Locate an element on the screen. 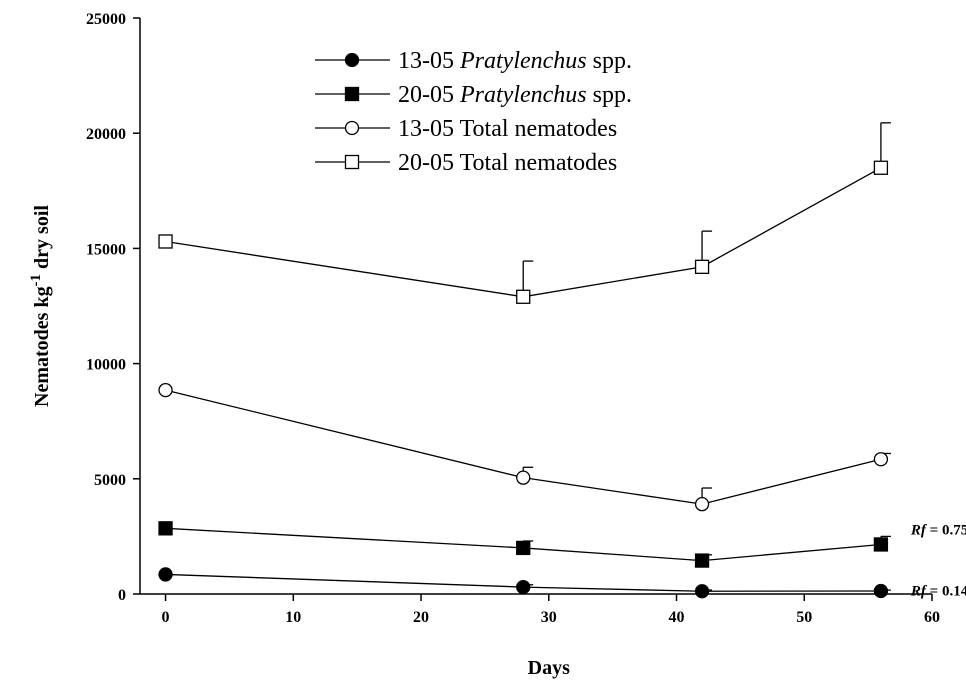  y-axis-title-suffix: dry soil is located at coordinates (42, 239).